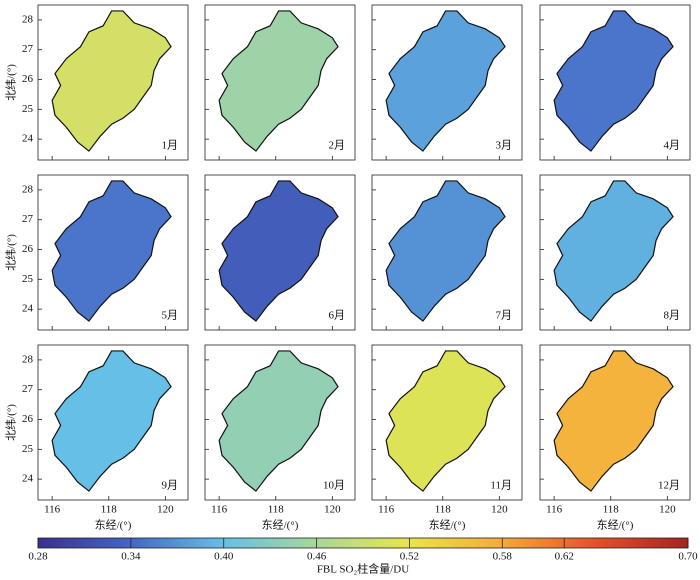  What do you see at coordinates (363, 543) in the screenshot?
I see `colorbar` at bounding box center [363, 543].